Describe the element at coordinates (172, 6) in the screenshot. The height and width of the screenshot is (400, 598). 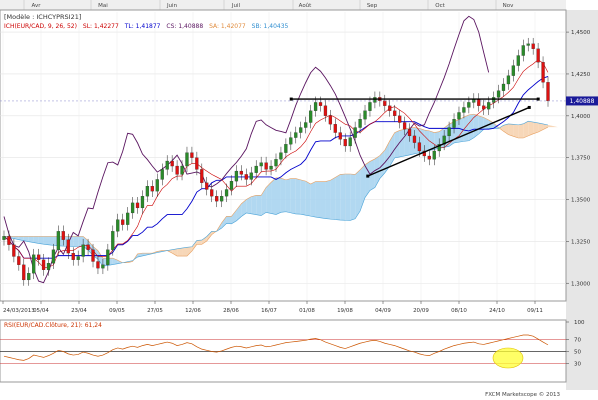
I see `month-label: Juin` at that location.